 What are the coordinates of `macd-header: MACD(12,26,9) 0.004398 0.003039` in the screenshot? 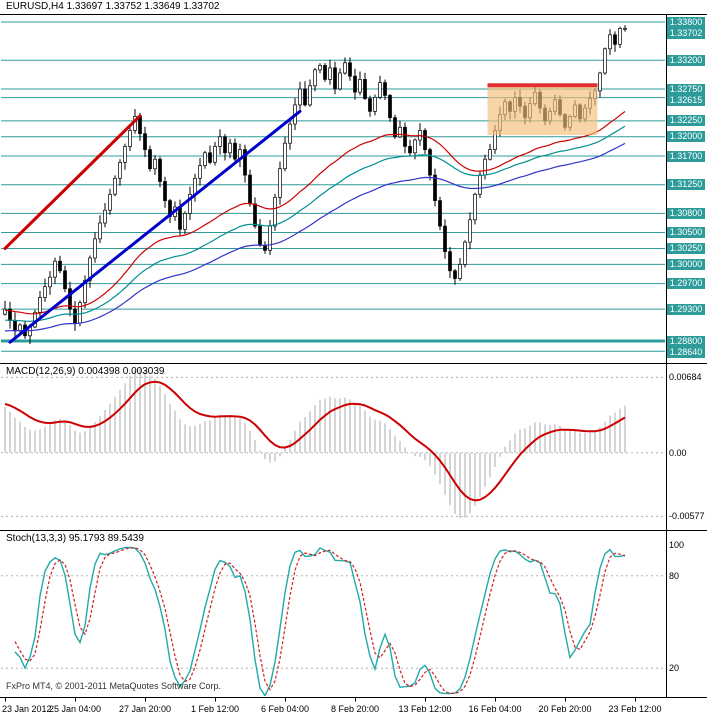 It's located at (85, 371).